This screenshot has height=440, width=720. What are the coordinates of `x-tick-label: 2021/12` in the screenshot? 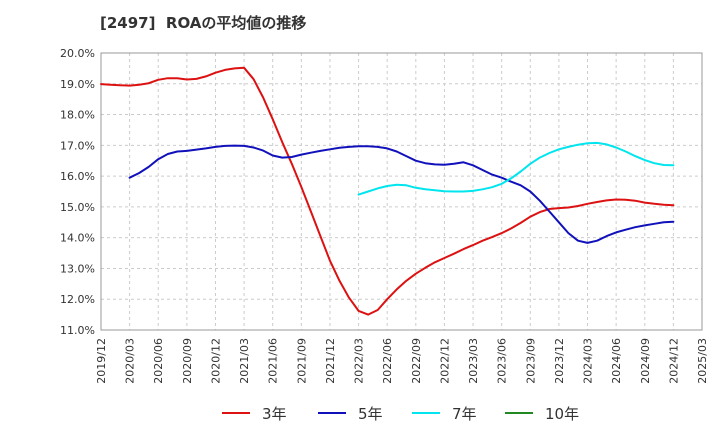 It's located at (330, 361).